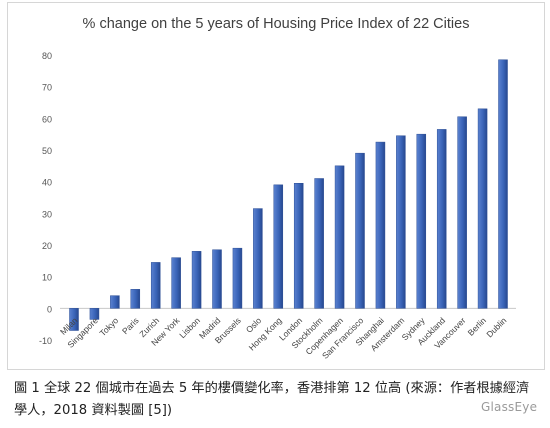 The width and height of the screenshot is (550, 428). What do you see at coordinates (258, 258) in the screenshot?
I see `bar-oslo` at bounding box center [258, 258].